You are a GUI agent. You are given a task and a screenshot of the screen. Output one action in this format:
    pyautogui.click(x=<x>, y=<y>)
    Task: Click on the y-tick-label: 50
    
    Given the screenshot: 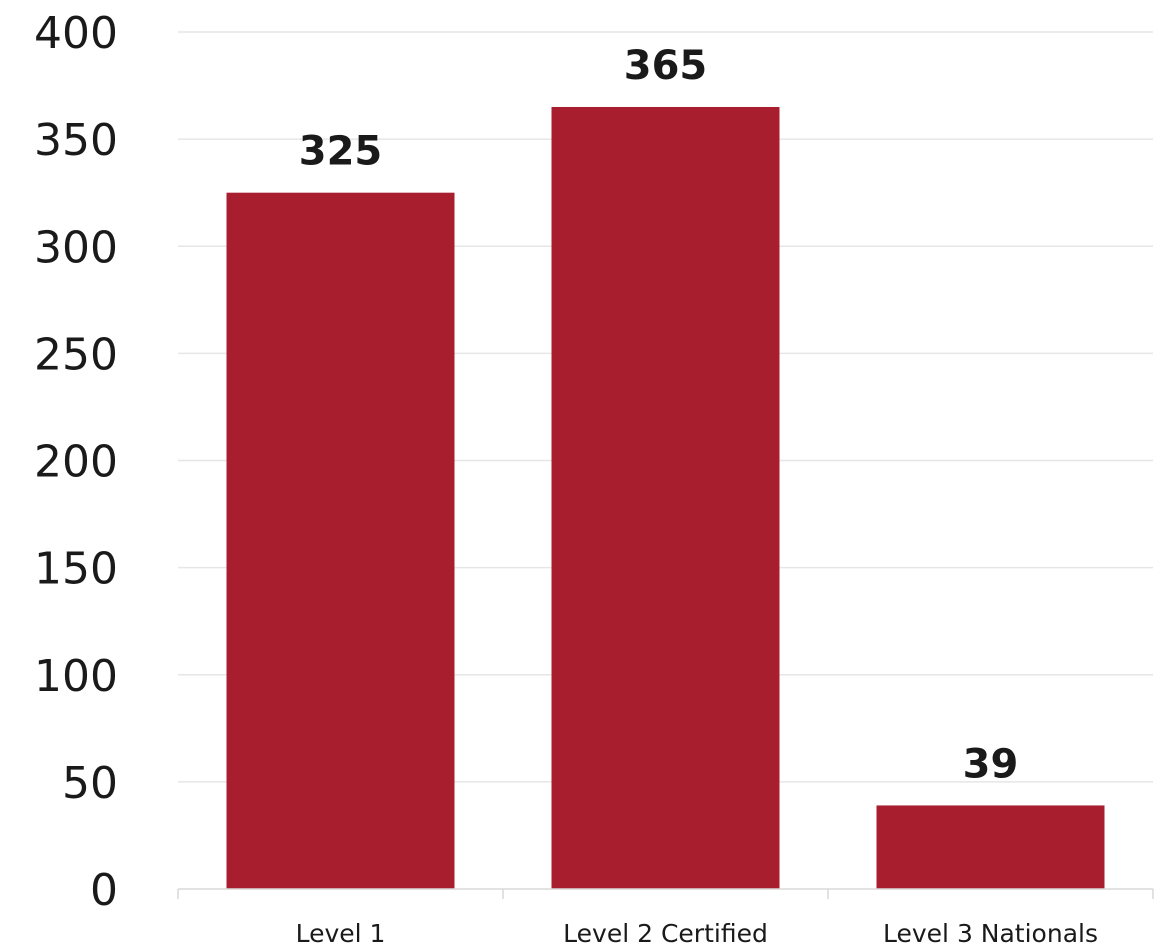 What is the action you would take?
    pyautogui.click(x=90, y=783)
    